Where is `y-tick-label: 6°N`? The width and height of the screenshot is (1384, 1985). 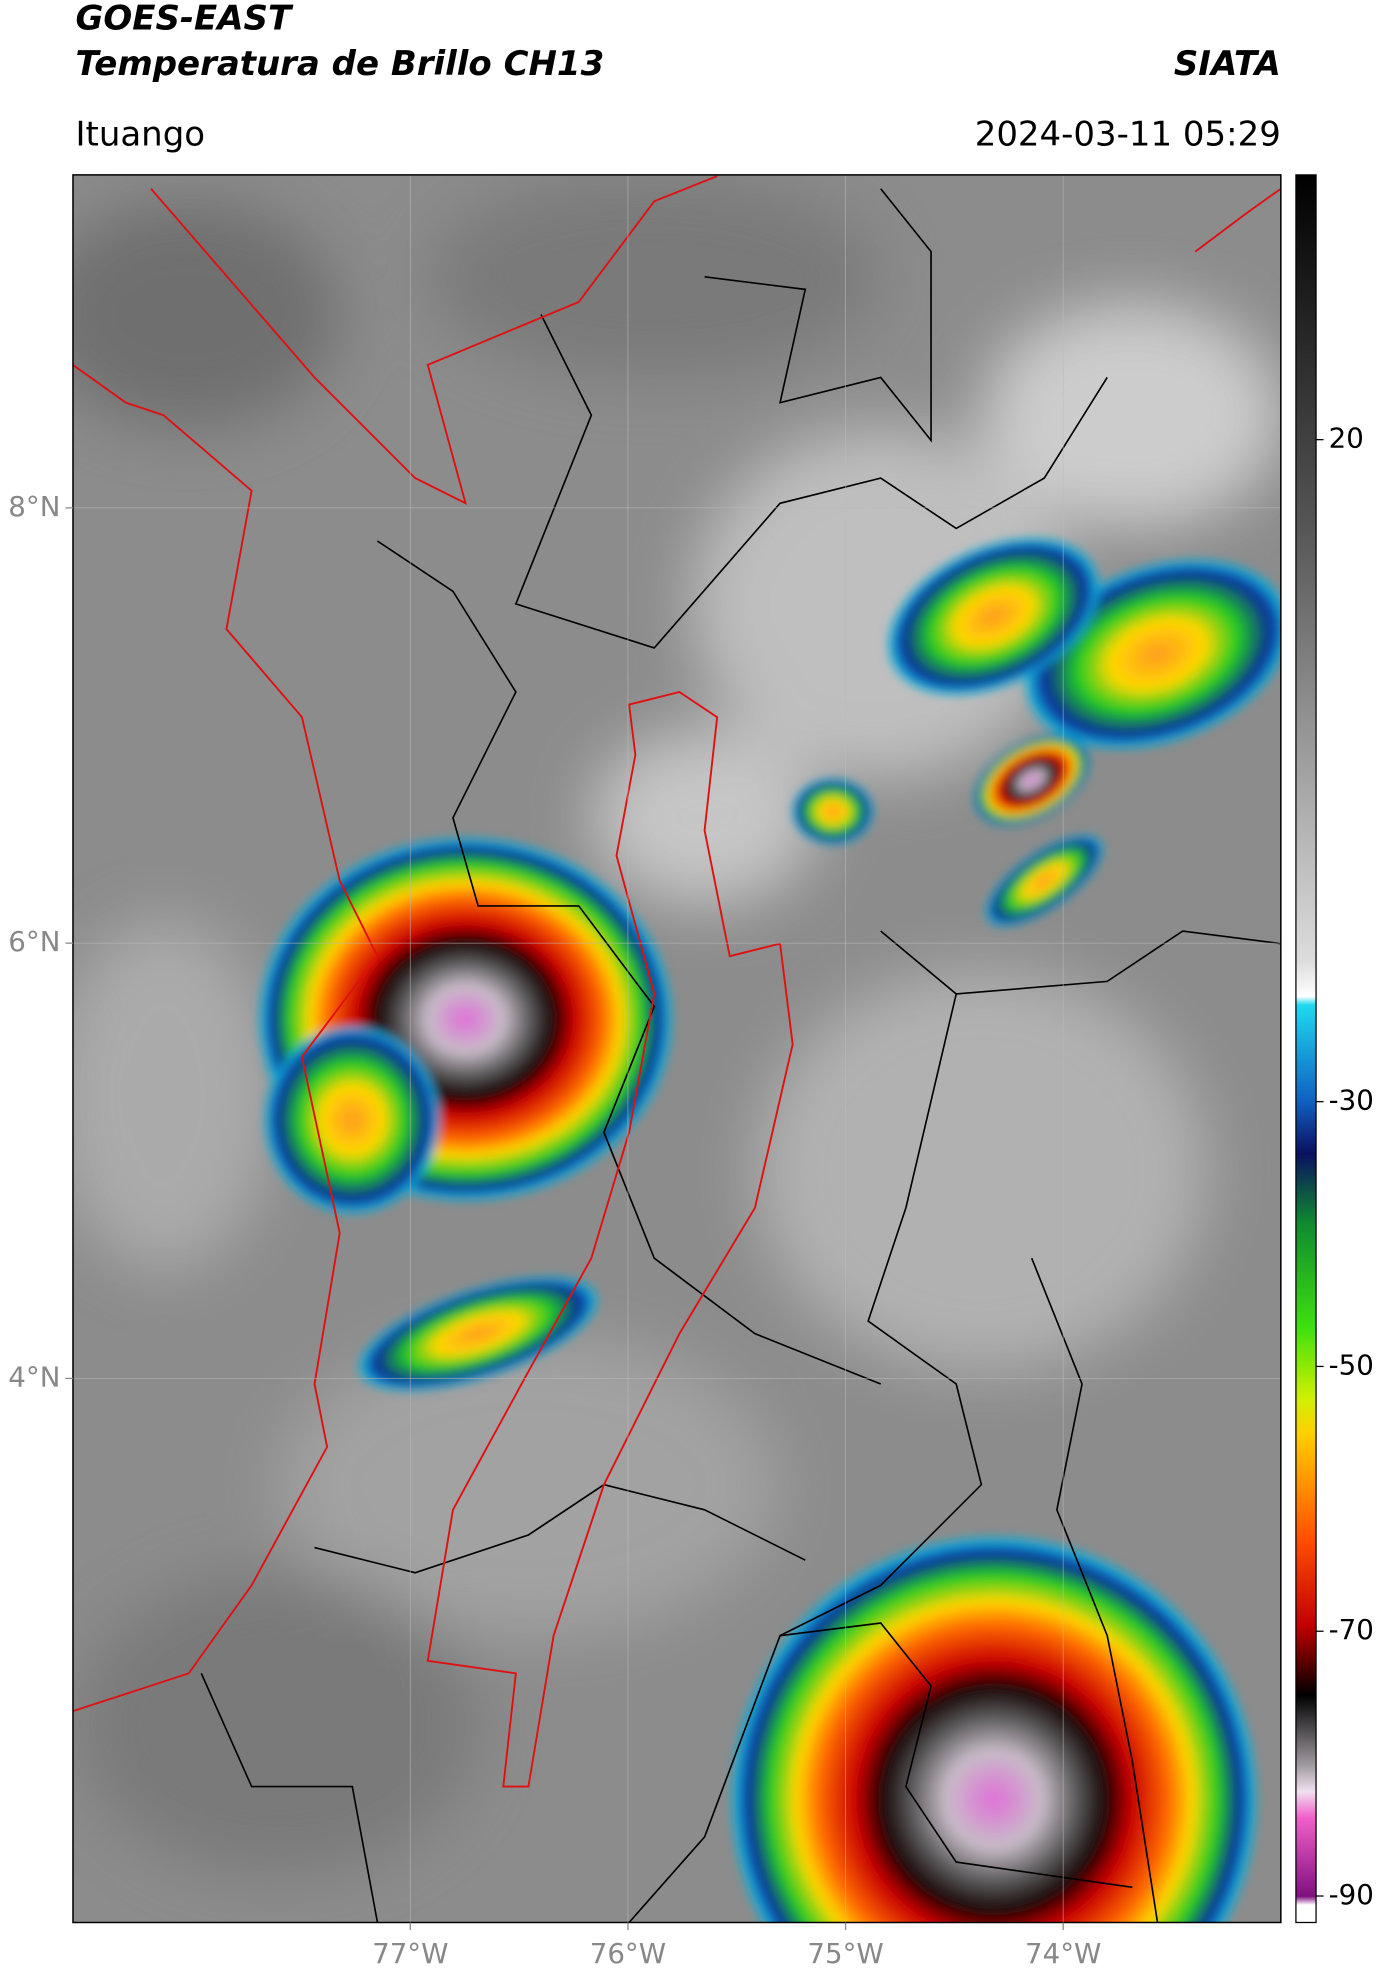 y-tick-label: 6°N is located at coordinates (34, 941).